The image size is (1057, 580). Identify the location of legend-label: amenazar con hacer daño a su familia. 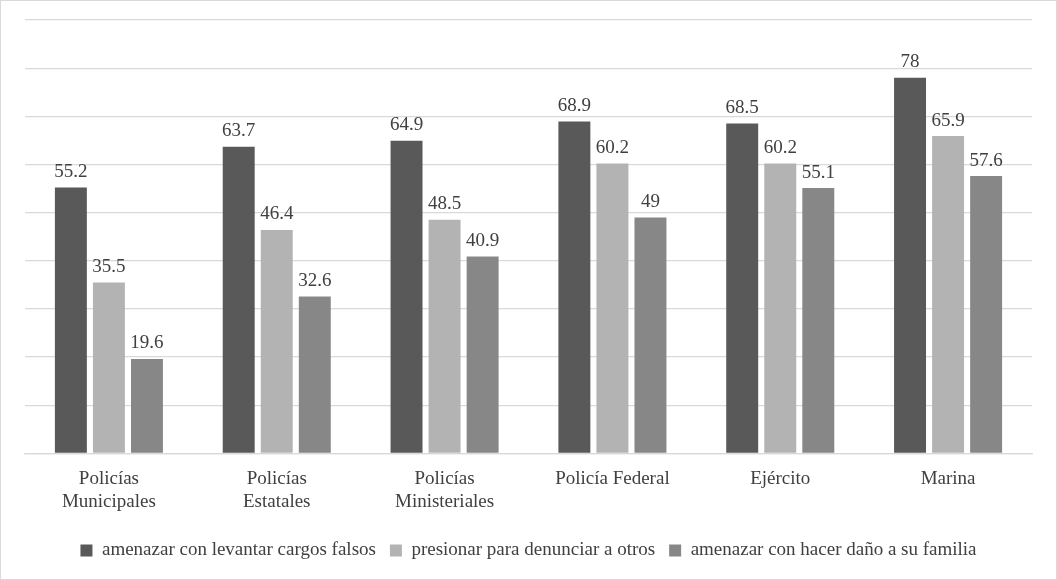
(834, 549).